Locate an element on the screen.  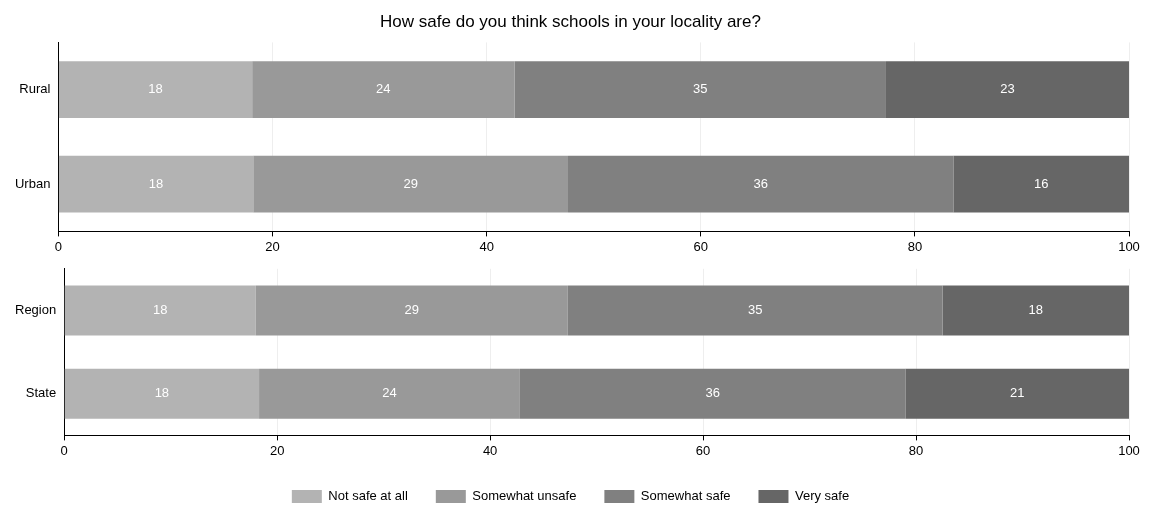
legend-label: Somewhat unsafe is located at coordinates (524, 496).